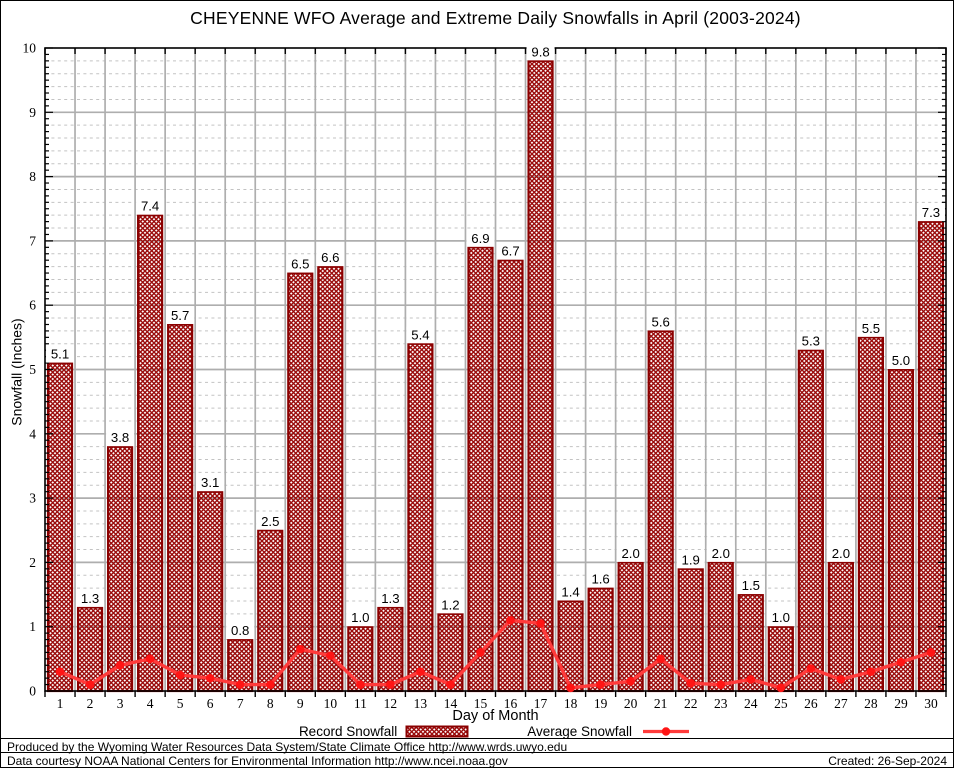 This screenshot has height=768, width=954. Describe the element at coordinates (811, 341) in the screenshot. I see `bar-value-label: 5.3` at that location.